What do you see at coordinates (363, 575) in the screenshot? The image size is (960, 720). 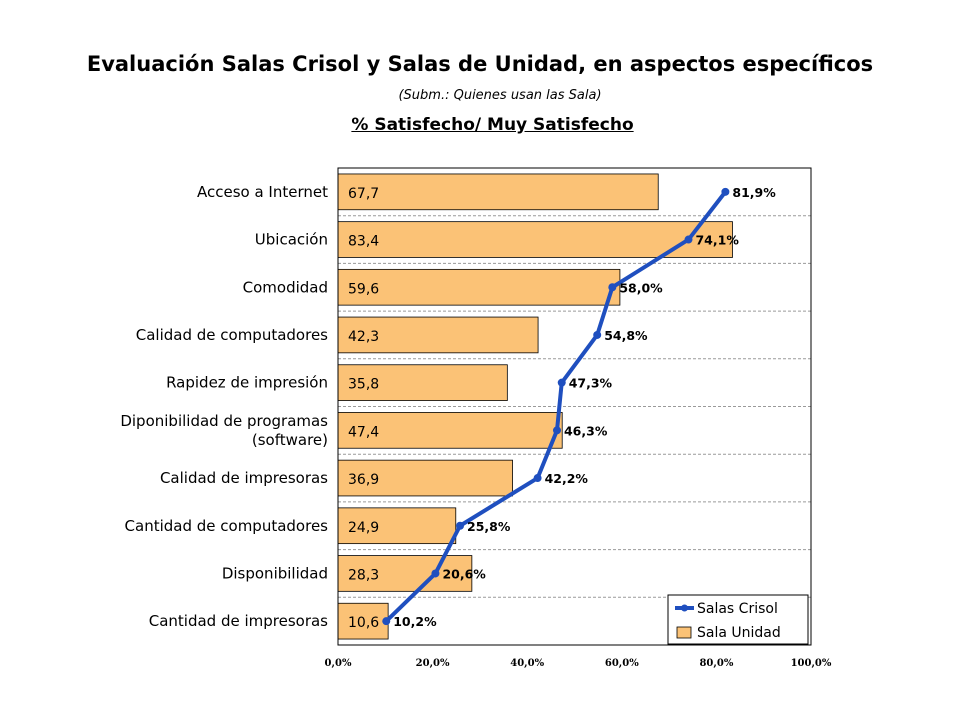 I see `bar-value-label: 28,3` at bounding box center [363, 575].